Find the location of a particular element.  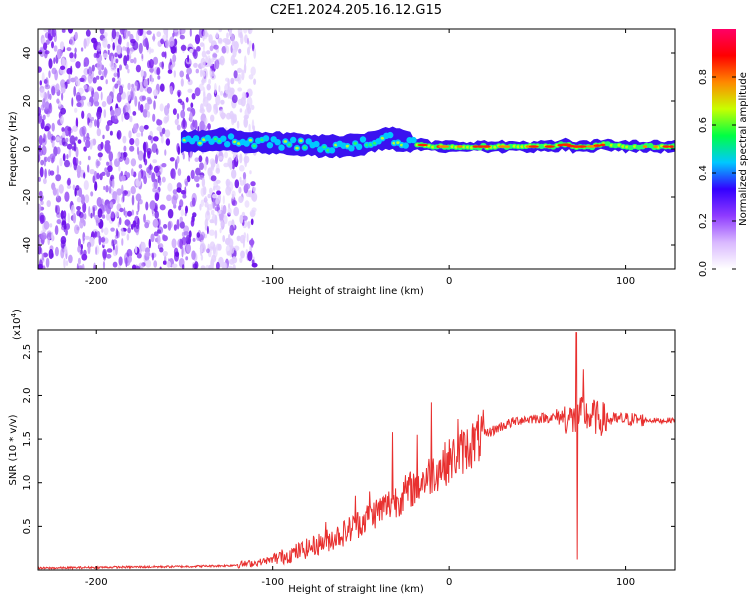

y-tick-label: -40 is located at coordinates (27, 245).